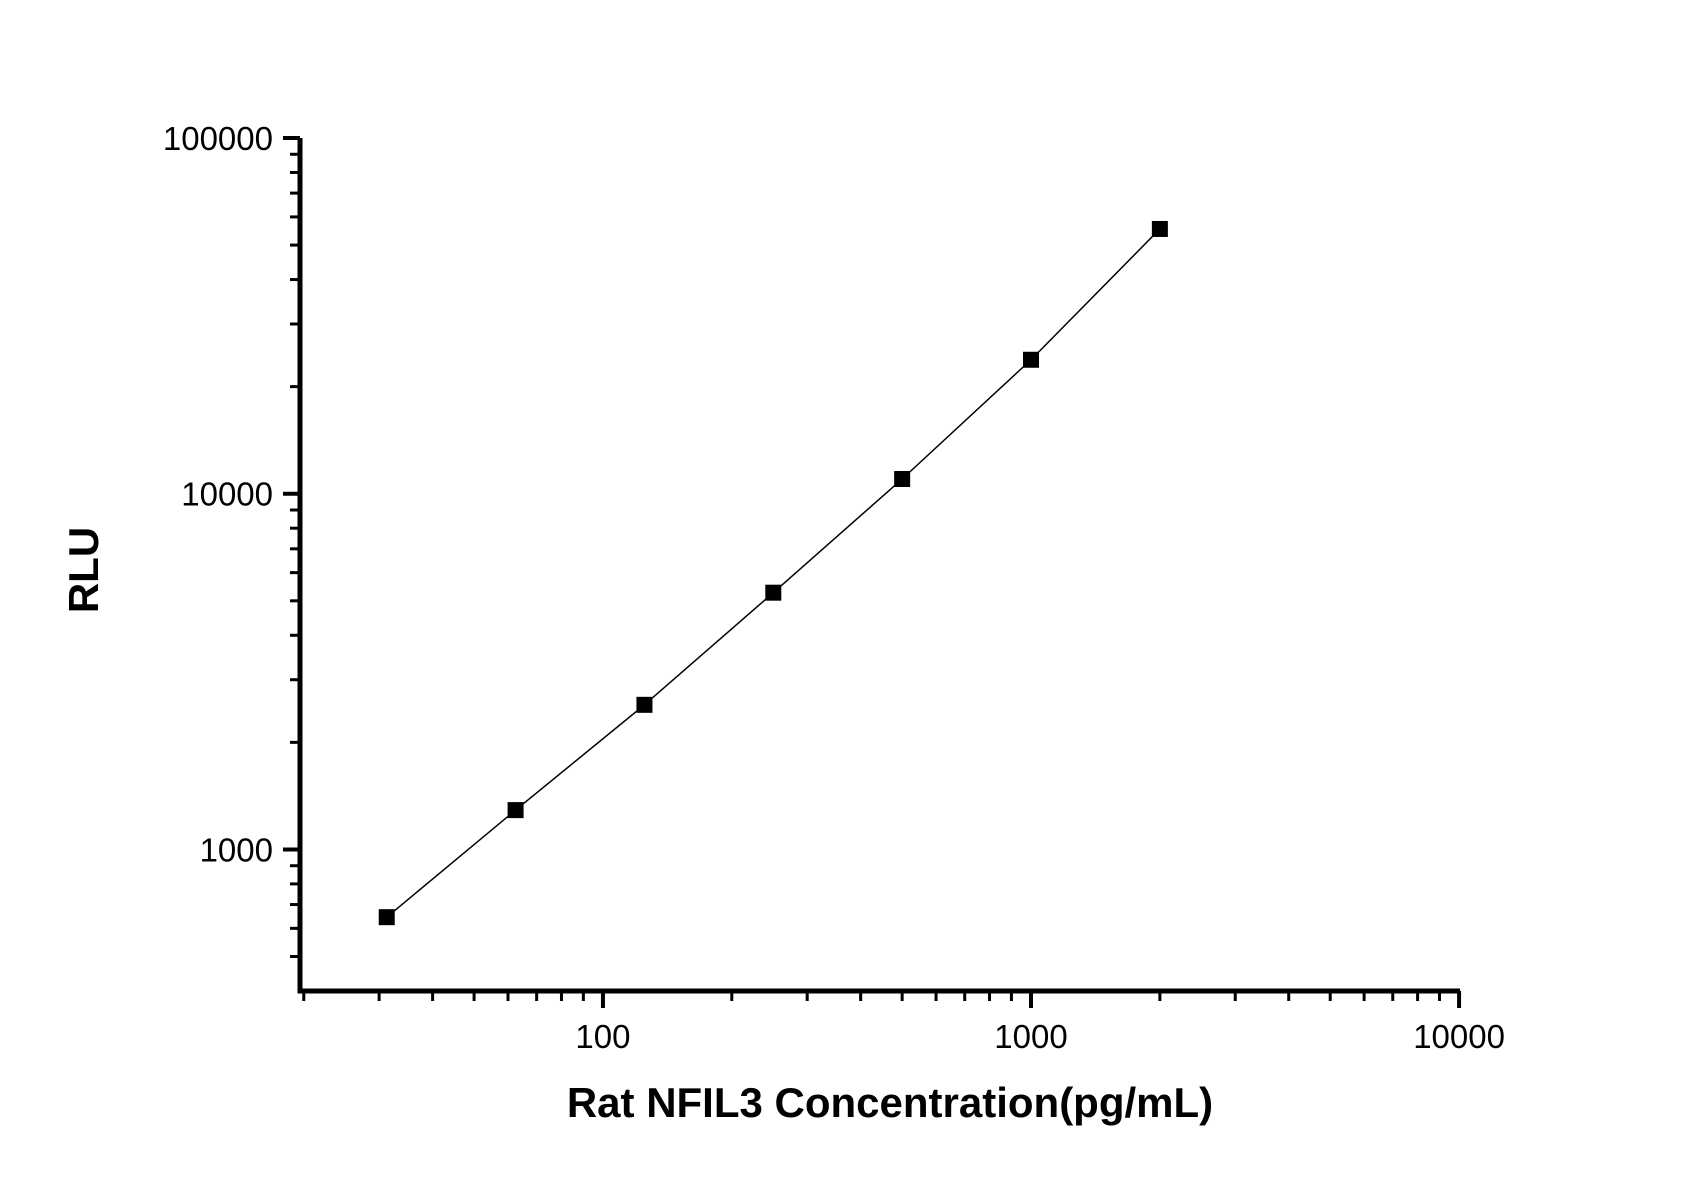  What do you see at coordinates (602, 1036) in the screenshot?
I see `x-axis-tick-label: 100` at bounding box center [602, 1036].